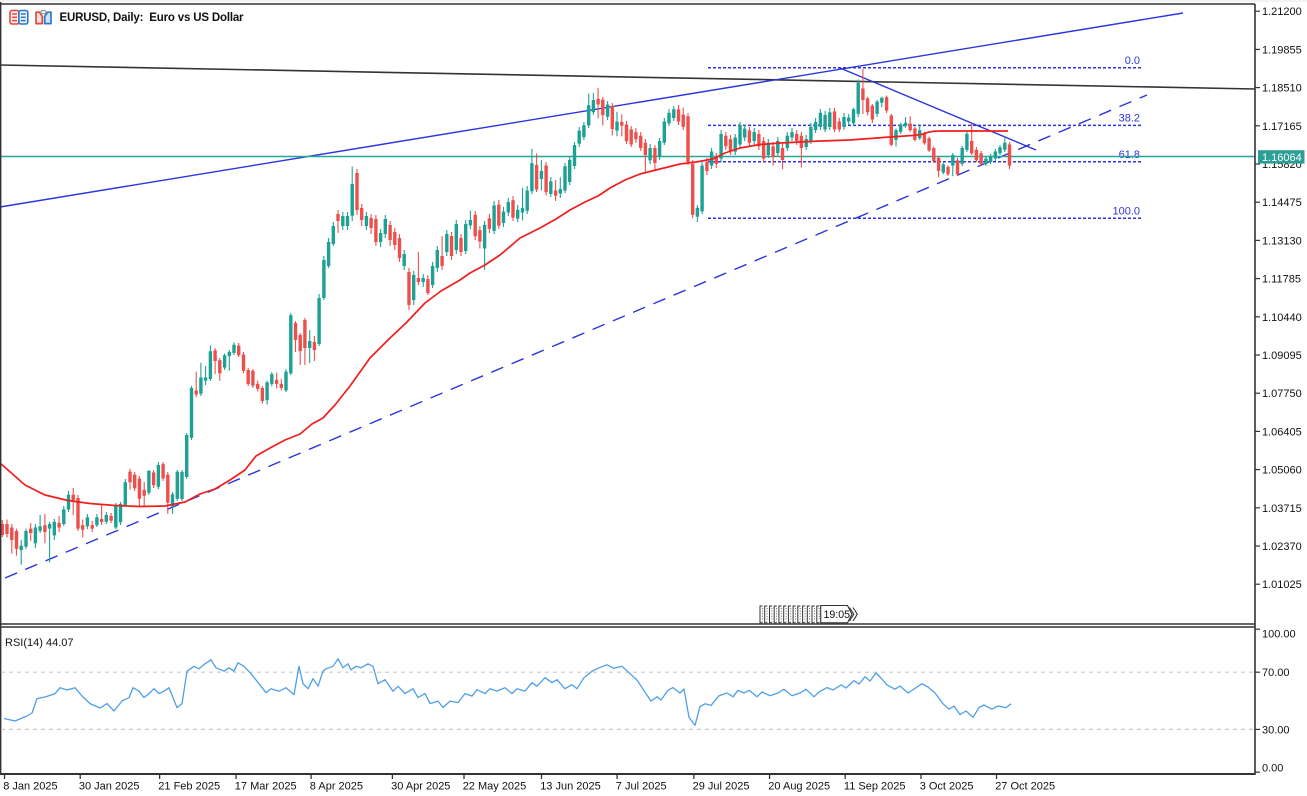 This screenshot has height=796, width=1307. What do you see at coordinates (266, 787) in the screenshot?
I see `svg-text: 17 Mar 2025` at bounding box center [266, 787].